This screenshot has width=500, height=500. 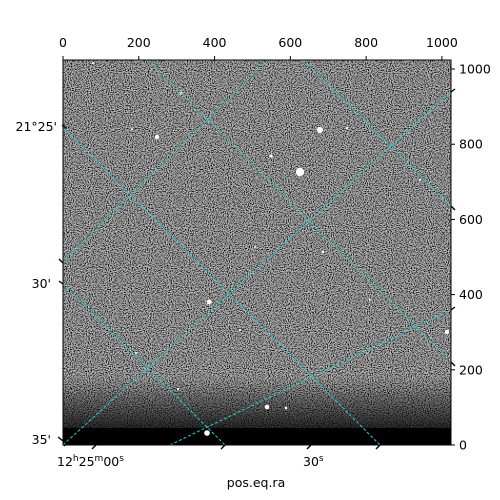 I want to click on x-tick-label: 400, so click(x=215, y=42).